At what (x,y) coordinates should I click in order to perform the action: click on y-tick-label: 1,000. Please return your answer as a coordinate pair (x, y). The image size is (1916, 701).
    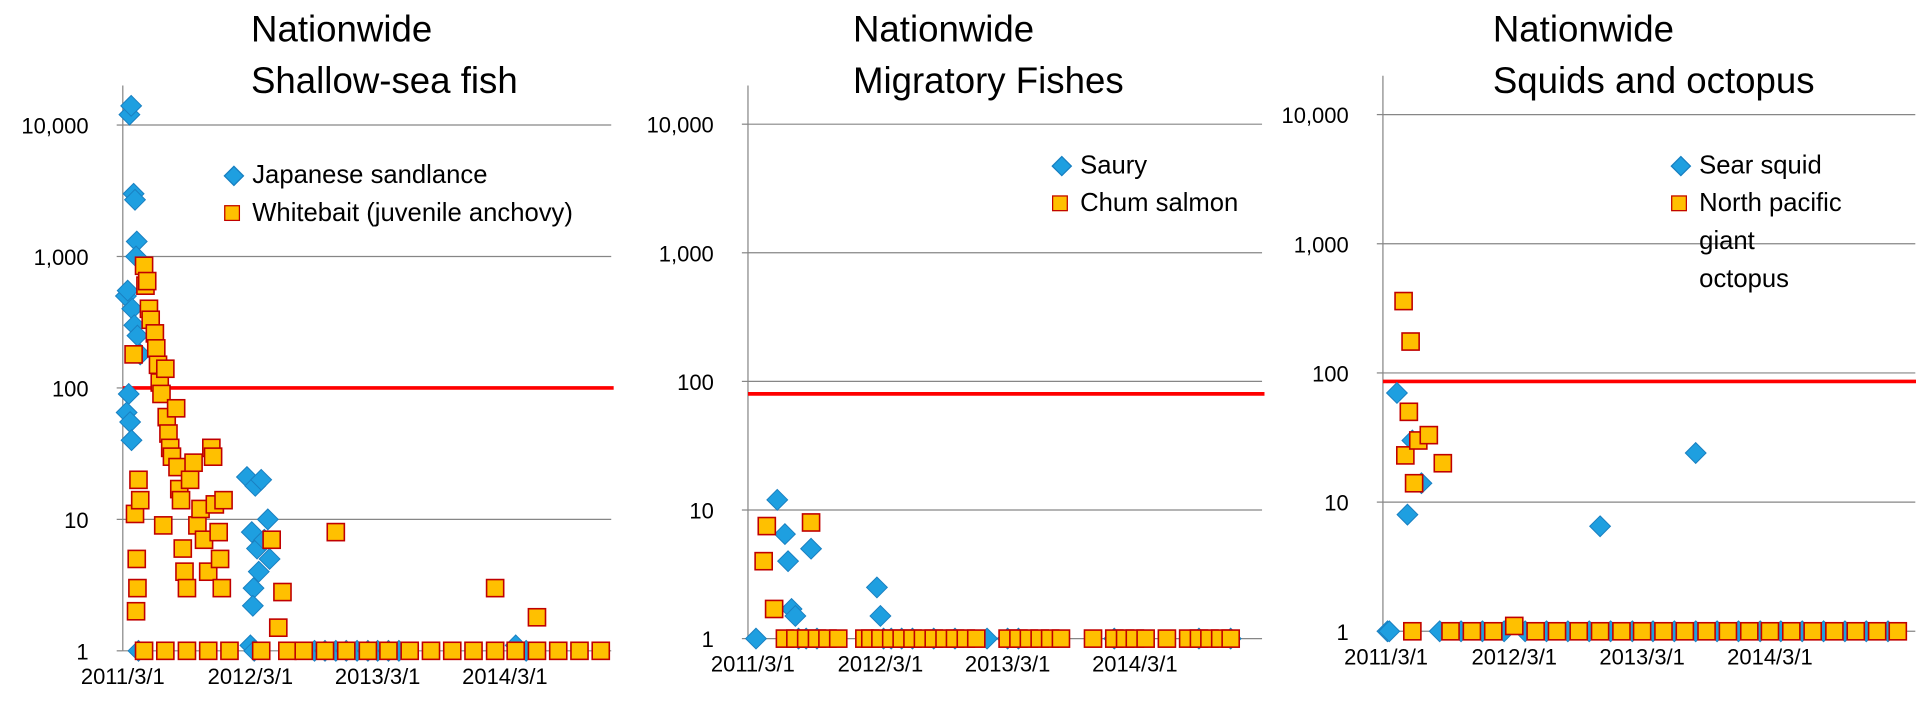
    Looking at the image, I should click on (686, 253).